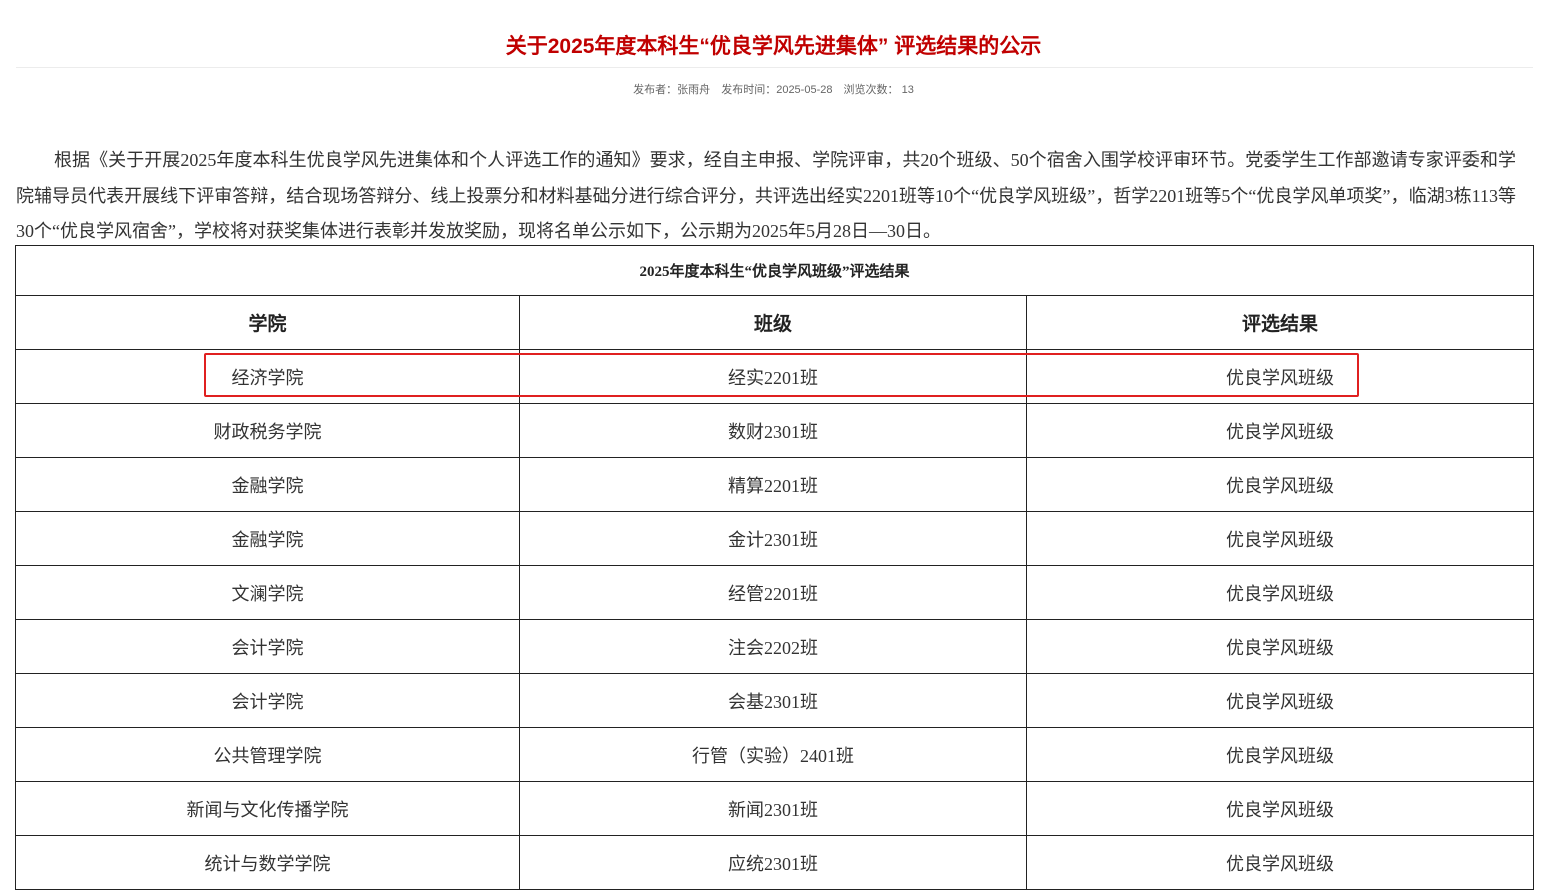  I want to click on cell-class: 经管2201班, so click(773, 592).